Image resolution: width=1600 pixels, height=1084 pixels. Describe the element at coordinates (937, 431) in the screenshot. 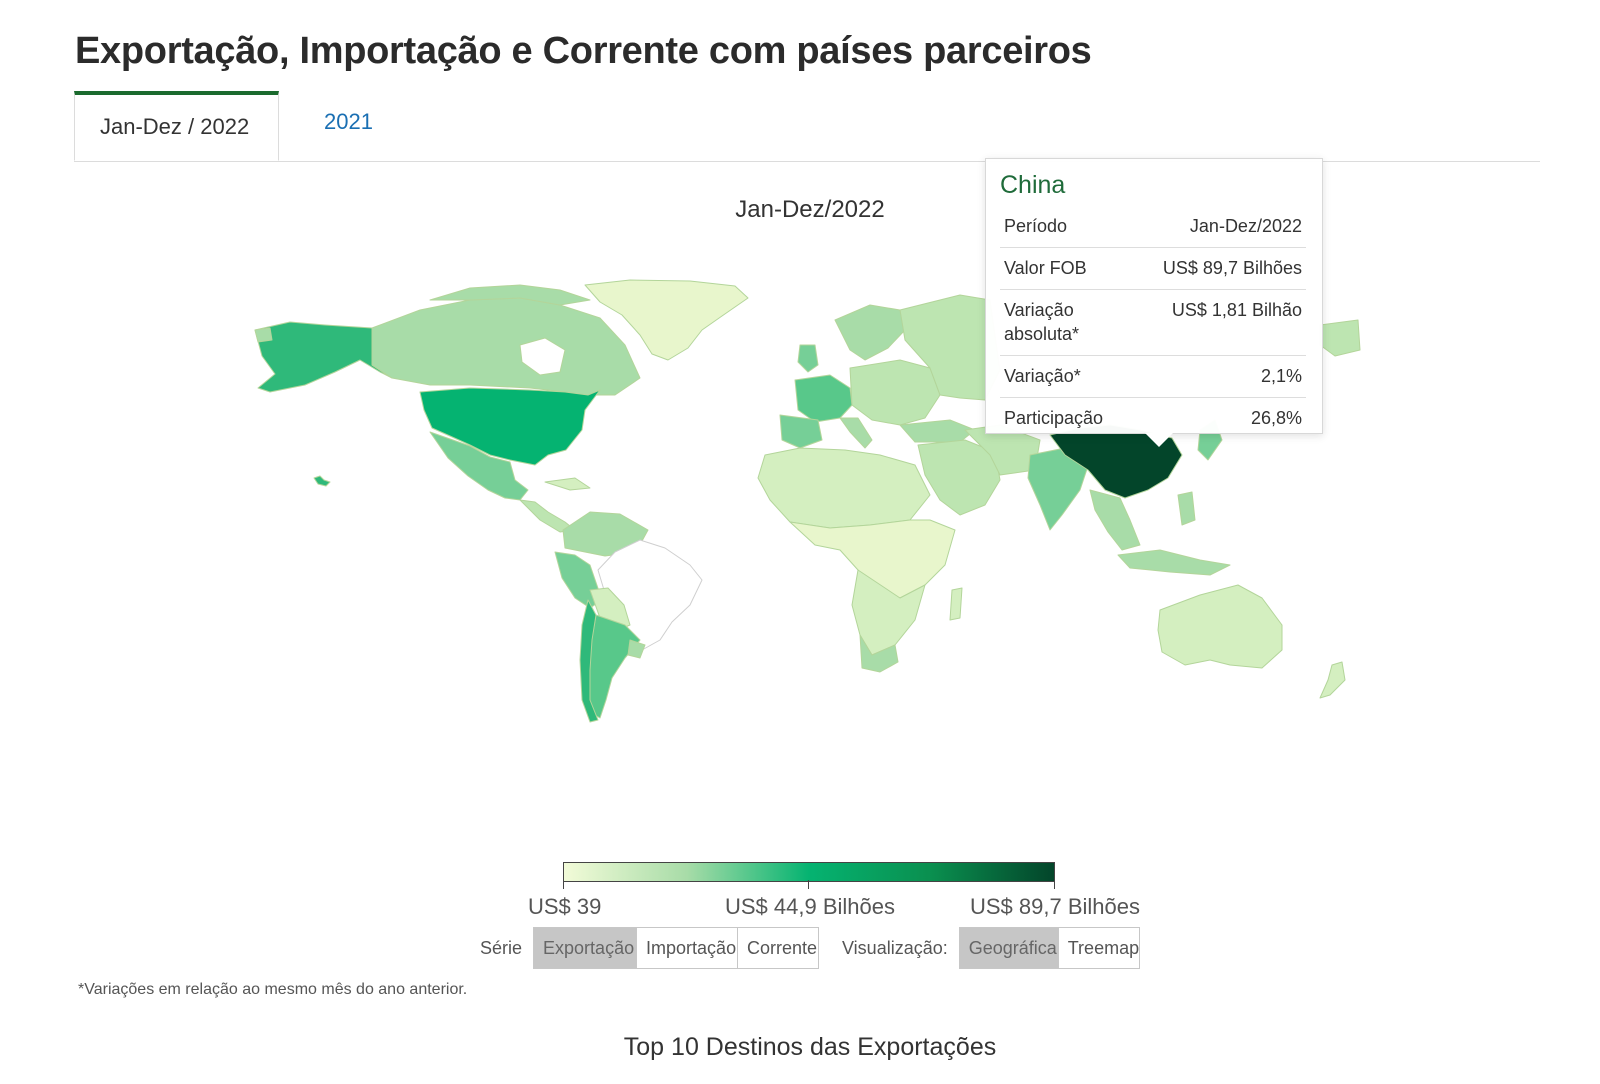

I see `region-turkey` at that location.